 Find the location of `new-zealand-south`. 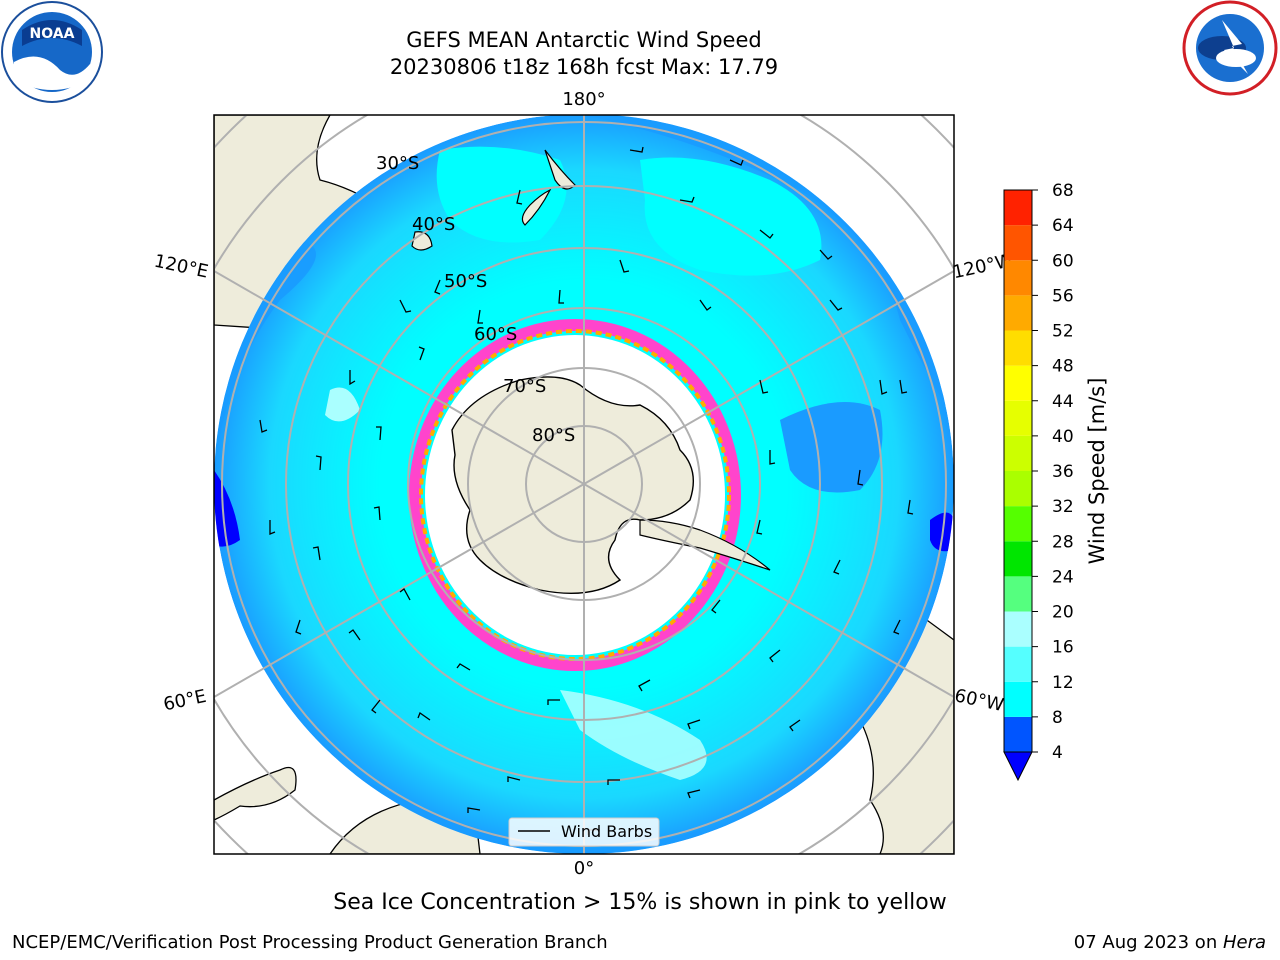

new-zealand-south is located at coordinates (536, 207).